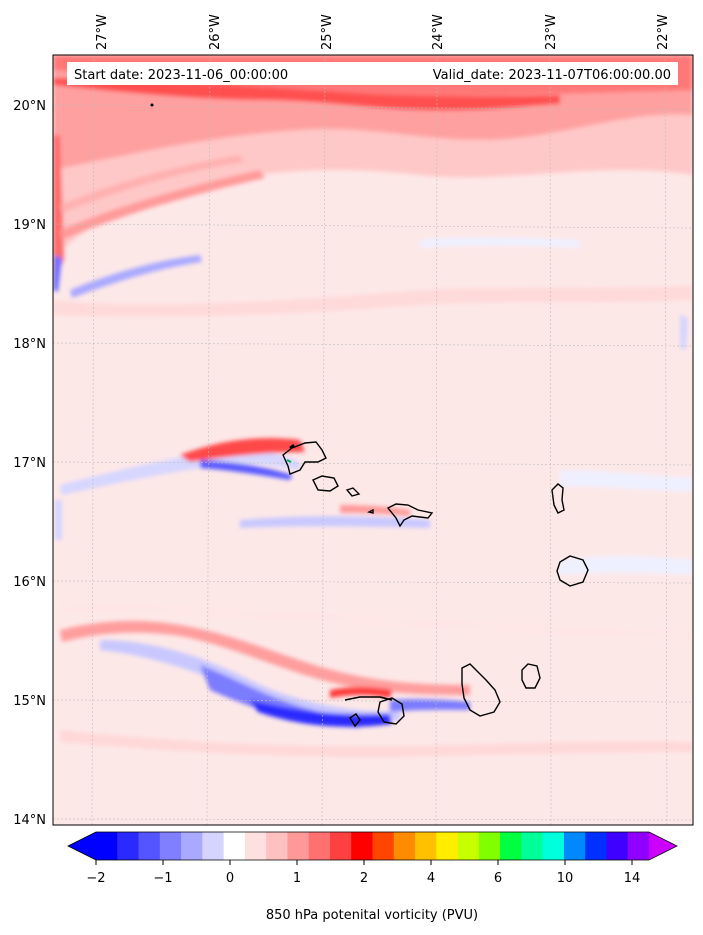  Describe the element at coordinates (376, 506) in the screenshot. I see `northern-island-wake` at that location.